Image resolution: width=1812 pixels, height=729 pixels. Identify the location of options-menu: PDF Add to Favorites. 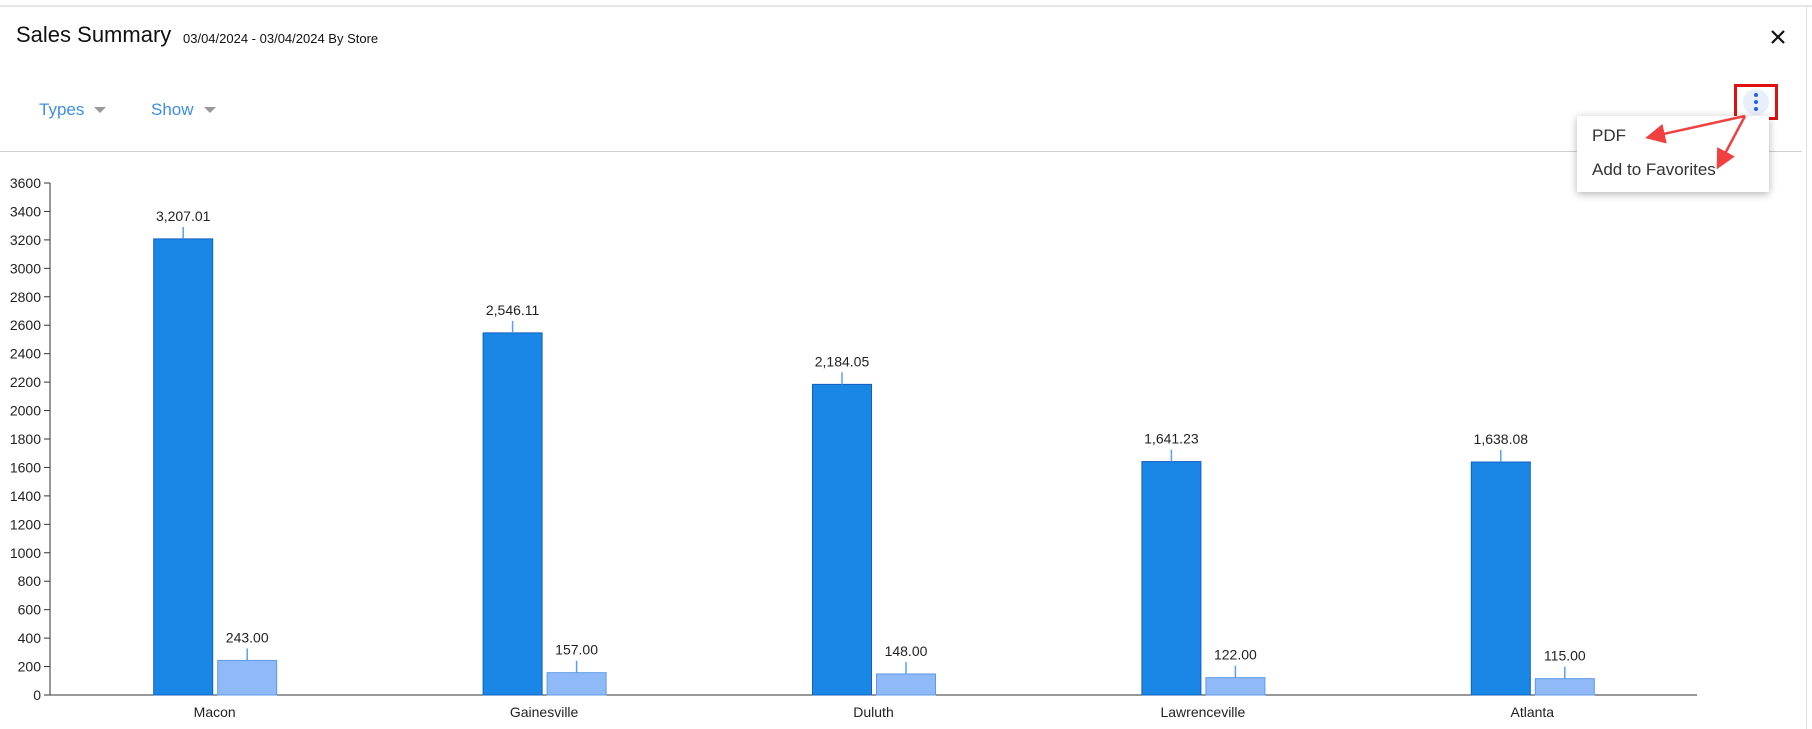
(1673, 154).